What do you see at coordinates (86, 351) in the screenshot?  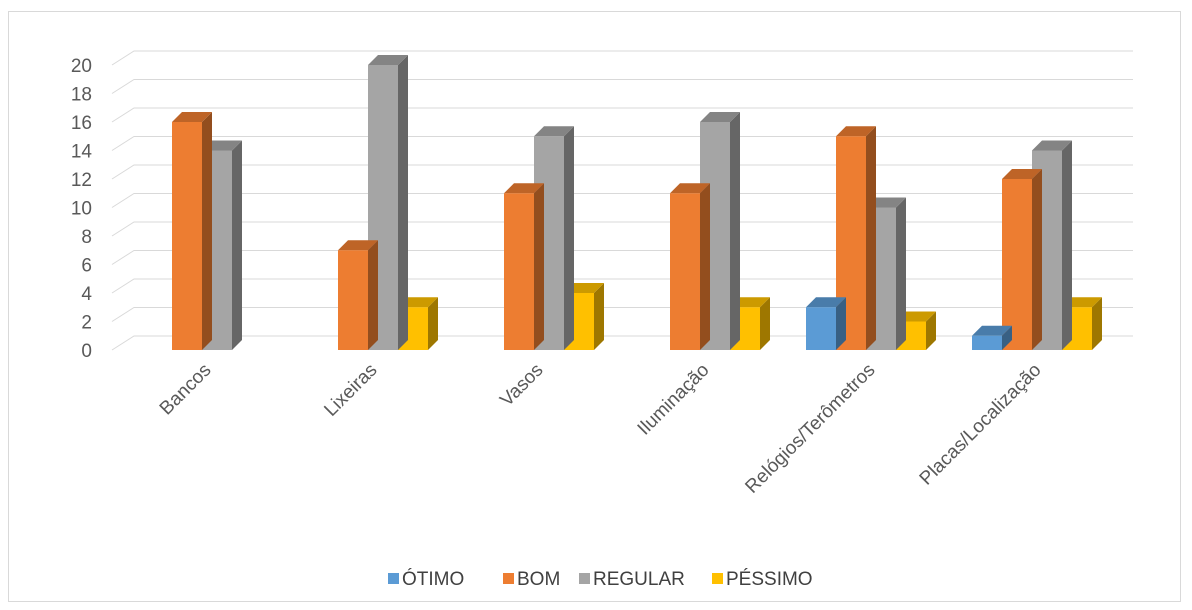 I see `y-tick-label: 0` at bounding box center [86, 351].